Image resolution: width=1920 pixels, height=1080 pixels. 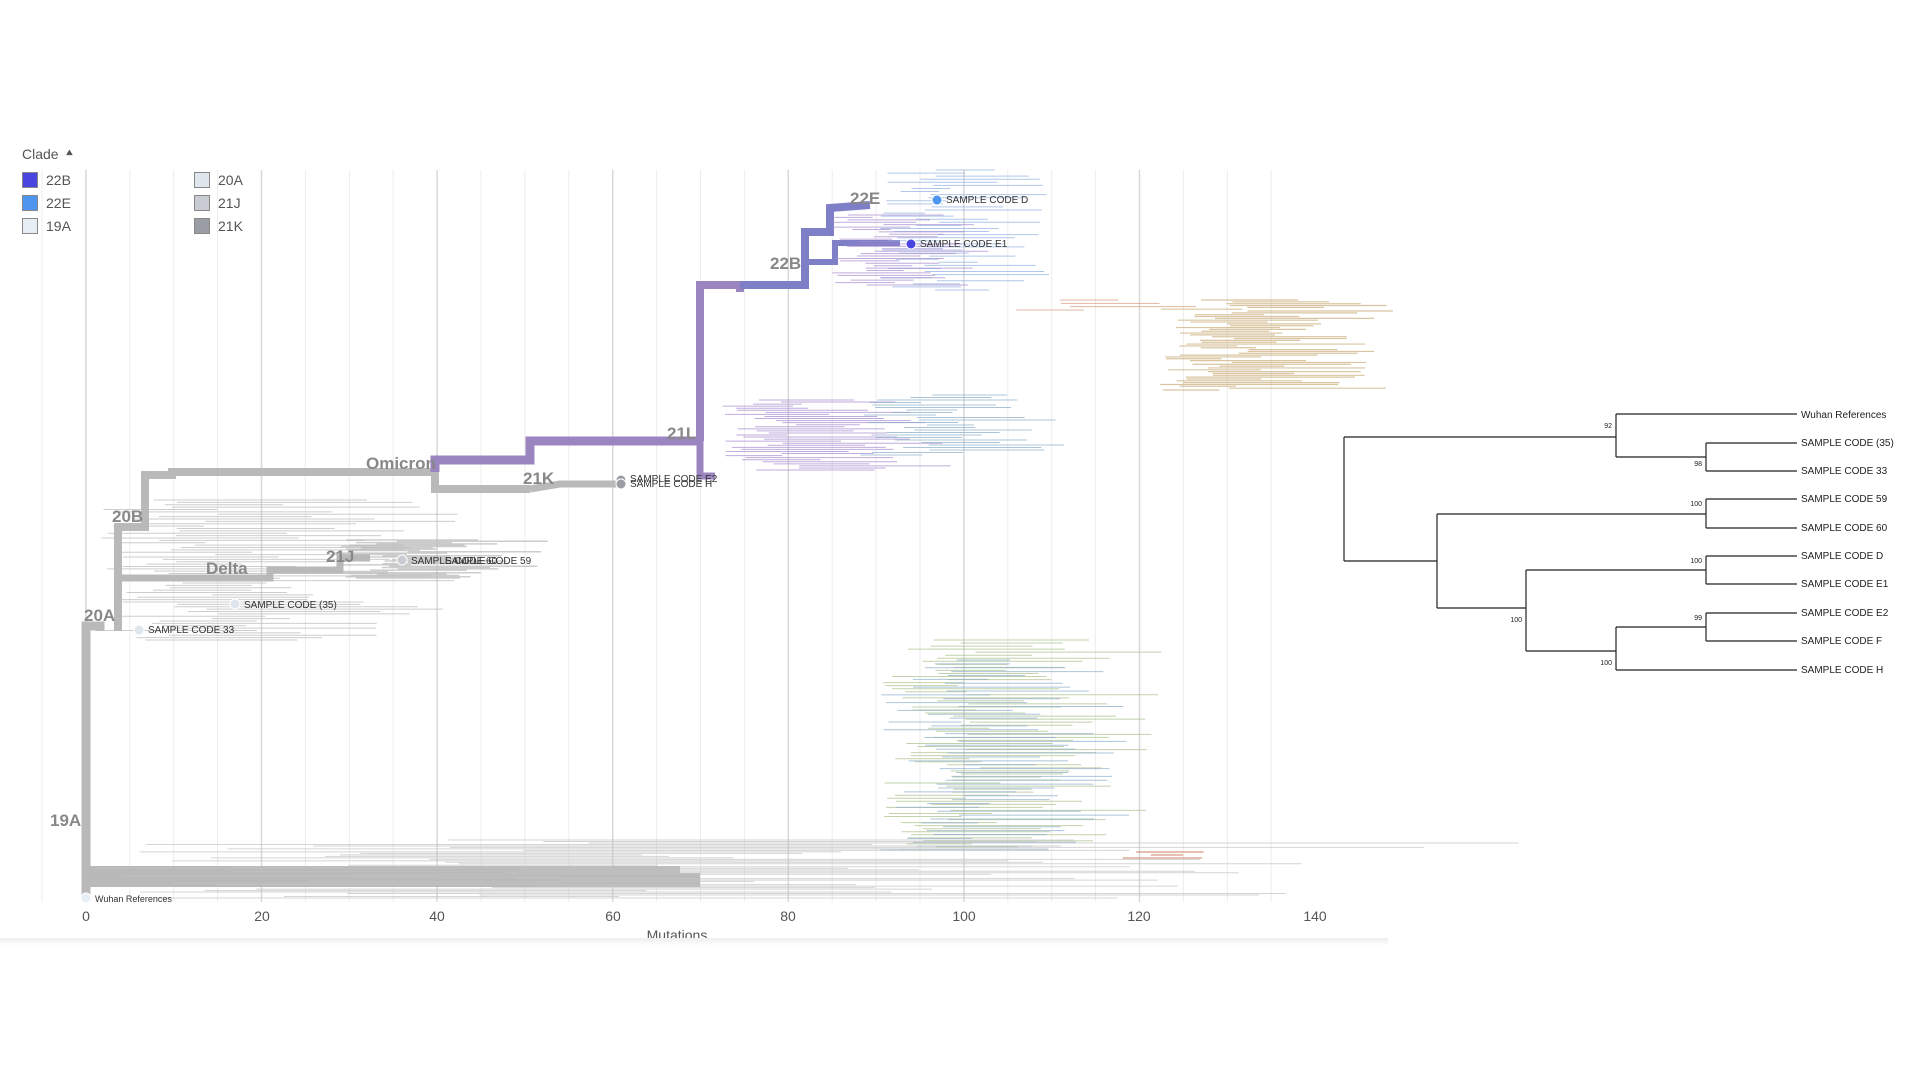 What do you see at coordinates (987, 200) in the screenshot?
I see `sample-label-d: SAMPLE CODE D` at bounding box center [987, 200].